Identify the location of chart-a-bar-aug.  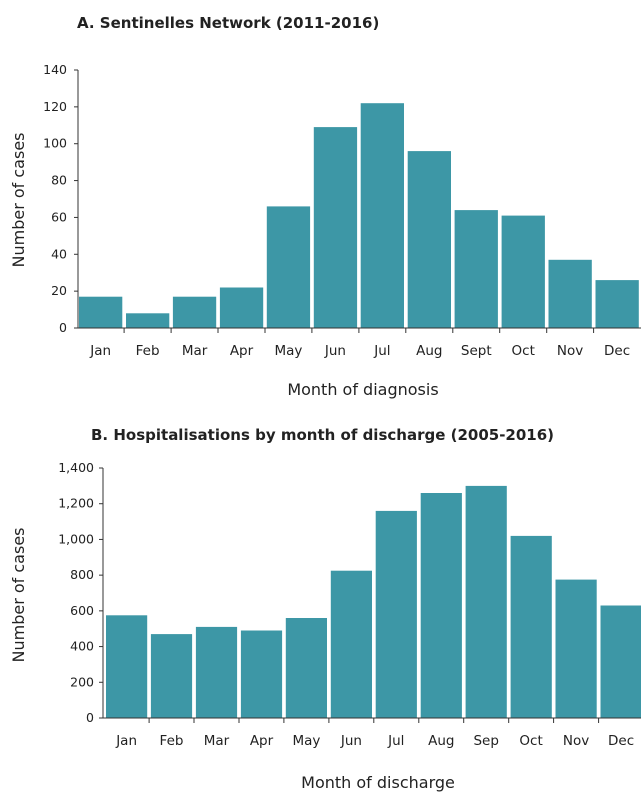
(429, 239).